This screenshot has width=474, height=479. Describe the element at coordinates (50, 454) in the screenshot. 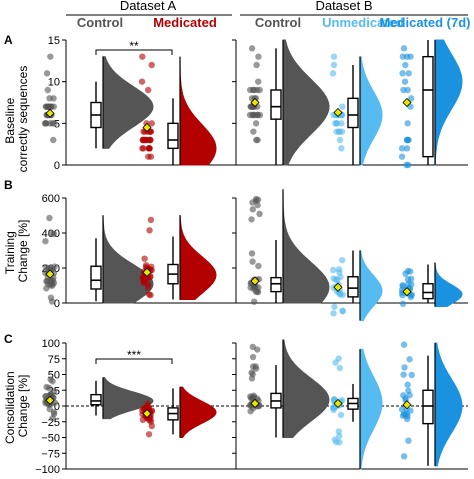

I see `y-tick-label: −75` at that location.